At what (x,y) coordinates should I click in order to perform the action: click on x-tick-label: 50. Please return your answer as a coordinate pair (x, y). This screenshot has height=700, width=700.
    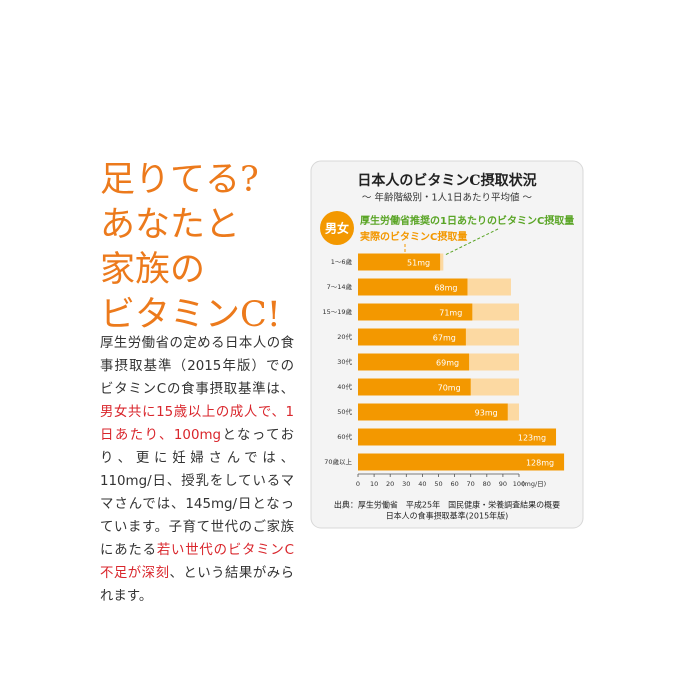
    Looking at the image, I should click on (438, 484).